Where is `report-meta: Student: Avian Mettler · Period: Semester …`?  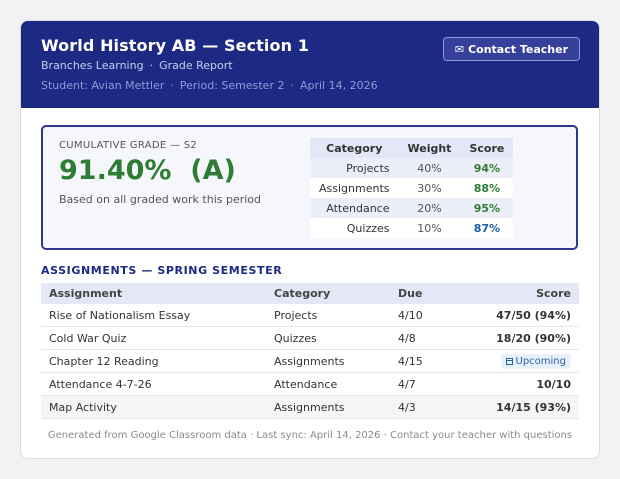 report-meta: Student: Avian Mettler · Period: Semester … is located at coordinates (209, 85).